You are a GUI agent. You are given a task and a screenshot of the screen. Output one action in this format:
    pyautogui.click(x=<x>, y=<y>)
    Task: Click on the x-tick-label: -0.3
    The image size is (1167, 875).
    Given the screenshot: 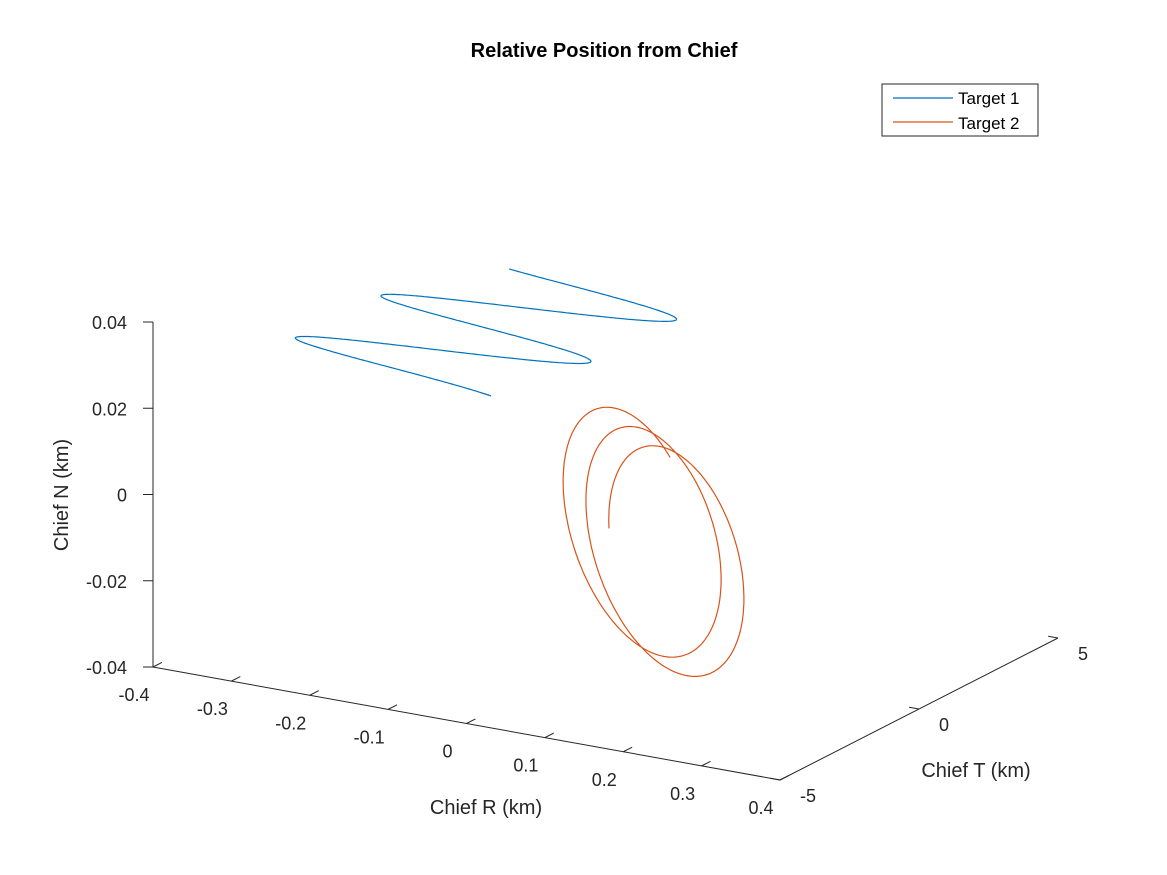 What is the action you would take?
    pyautogui.click(x=212, y=709)
    